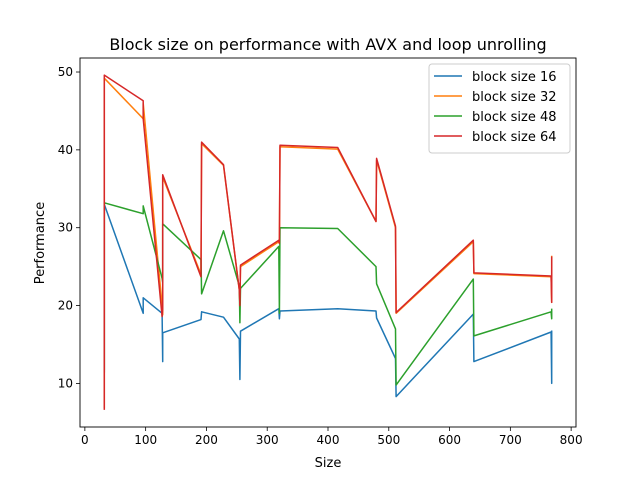 Image resolution: width=640 pixels, height=480 pixels. Describe the element at coordinates (514, 97) in the screenshot. I see `legend-label-2: block size 32` at that location.